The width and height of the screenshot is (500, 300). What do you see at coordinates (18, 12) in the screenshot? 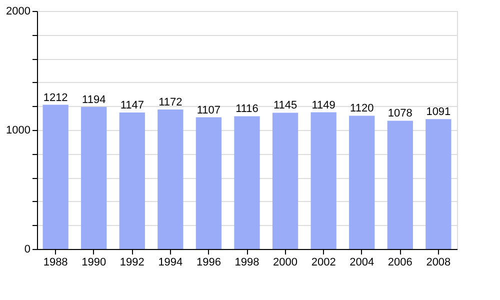
I see `y-tick-label: 2000` at bounding box center [18, 12].